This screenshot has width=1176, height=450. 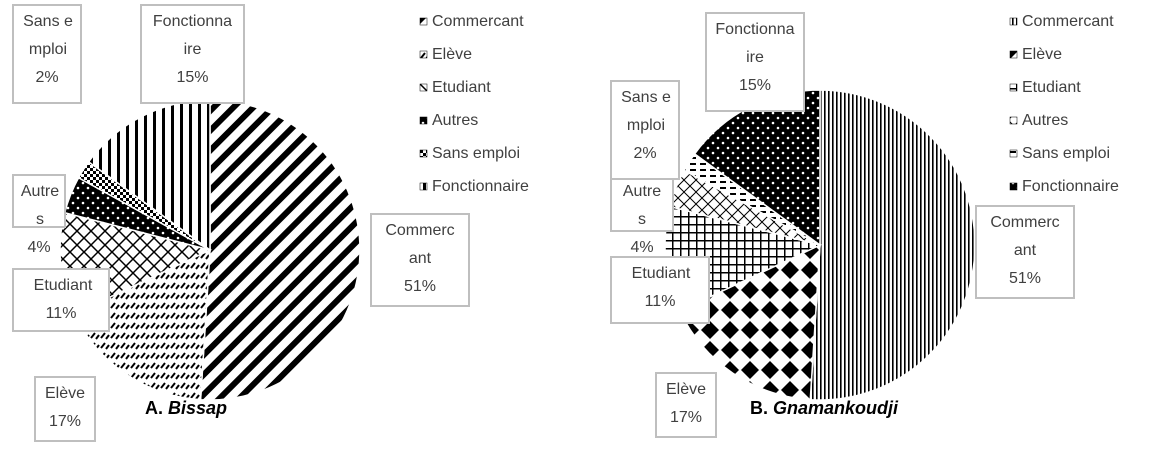 What do you see at coordinates (836, 408) in the screenshot?
I see `caption-name: Gnamankoudji` at bounding box center [836, 408].